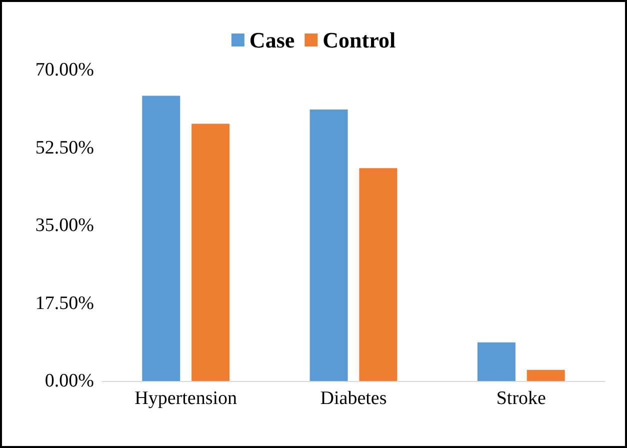 The height and width of the screenshot is (448, 627). I want to click on y-tick-label: 70.00%, so click(64, 70).